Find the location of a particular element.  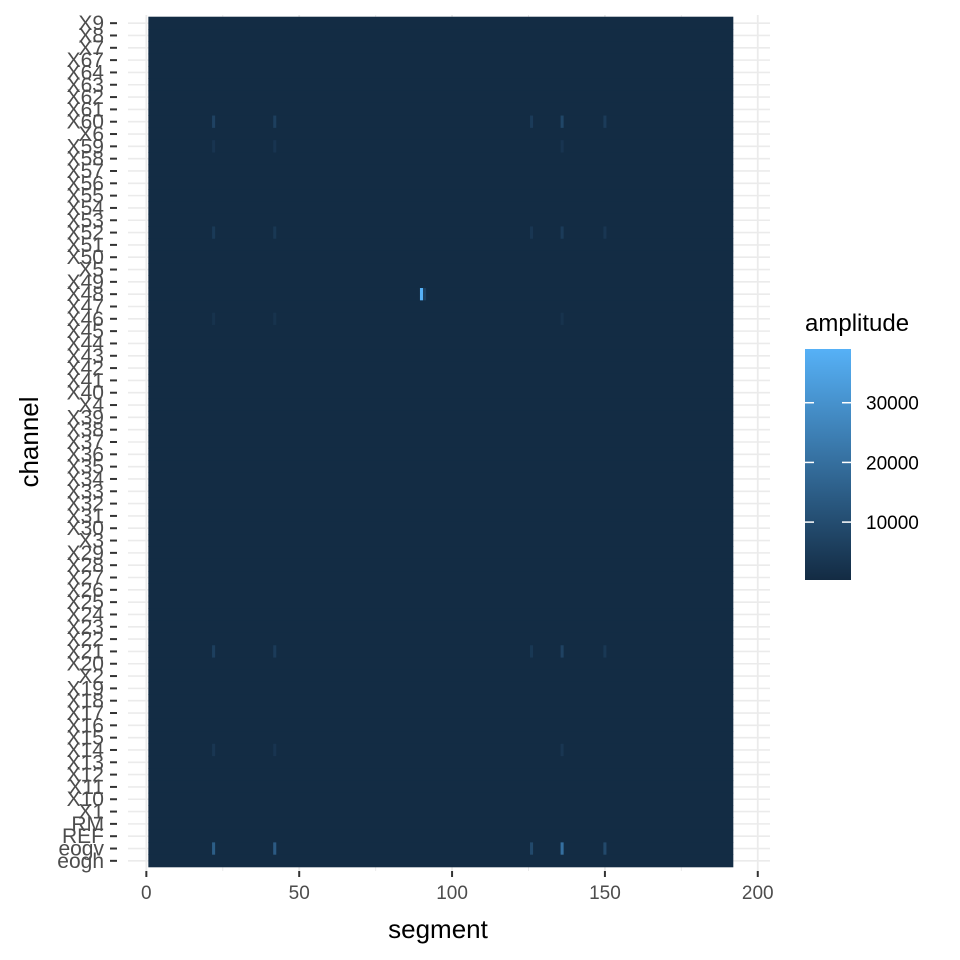

heatmap-row-X43 is located at coordinates (441, 356).